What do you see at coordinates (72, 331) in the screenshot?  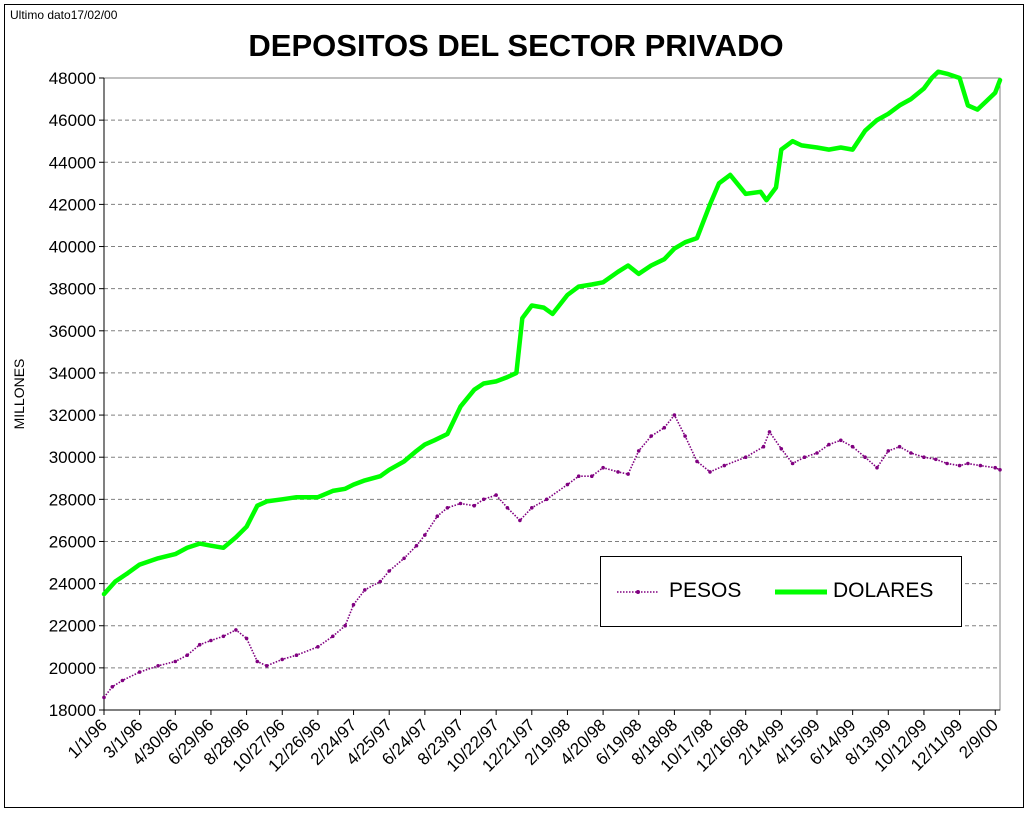 I see `y-tick-label: 36000` at bounding box center [72, 331].